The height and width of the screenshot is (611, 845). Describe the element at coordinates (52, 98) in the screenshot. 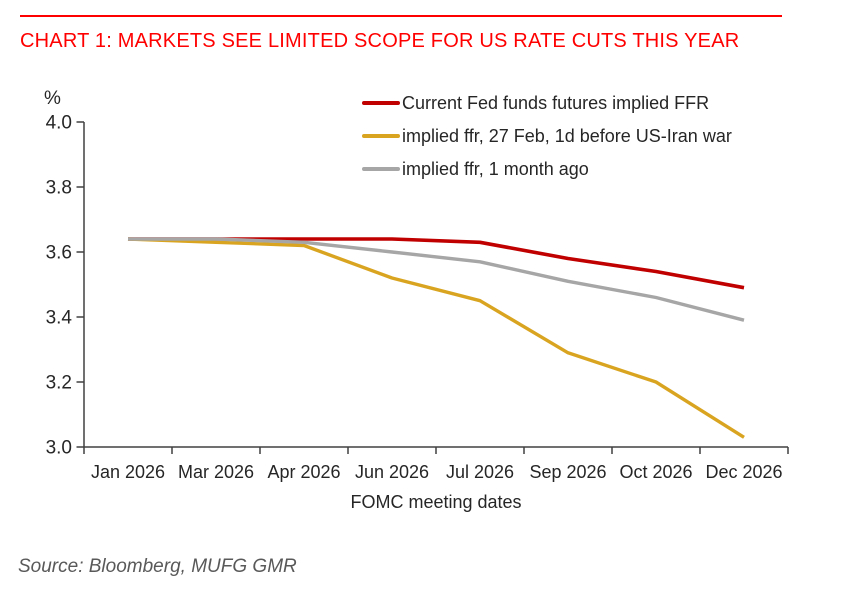

I see `y-axis-unit-label: %` at that location.